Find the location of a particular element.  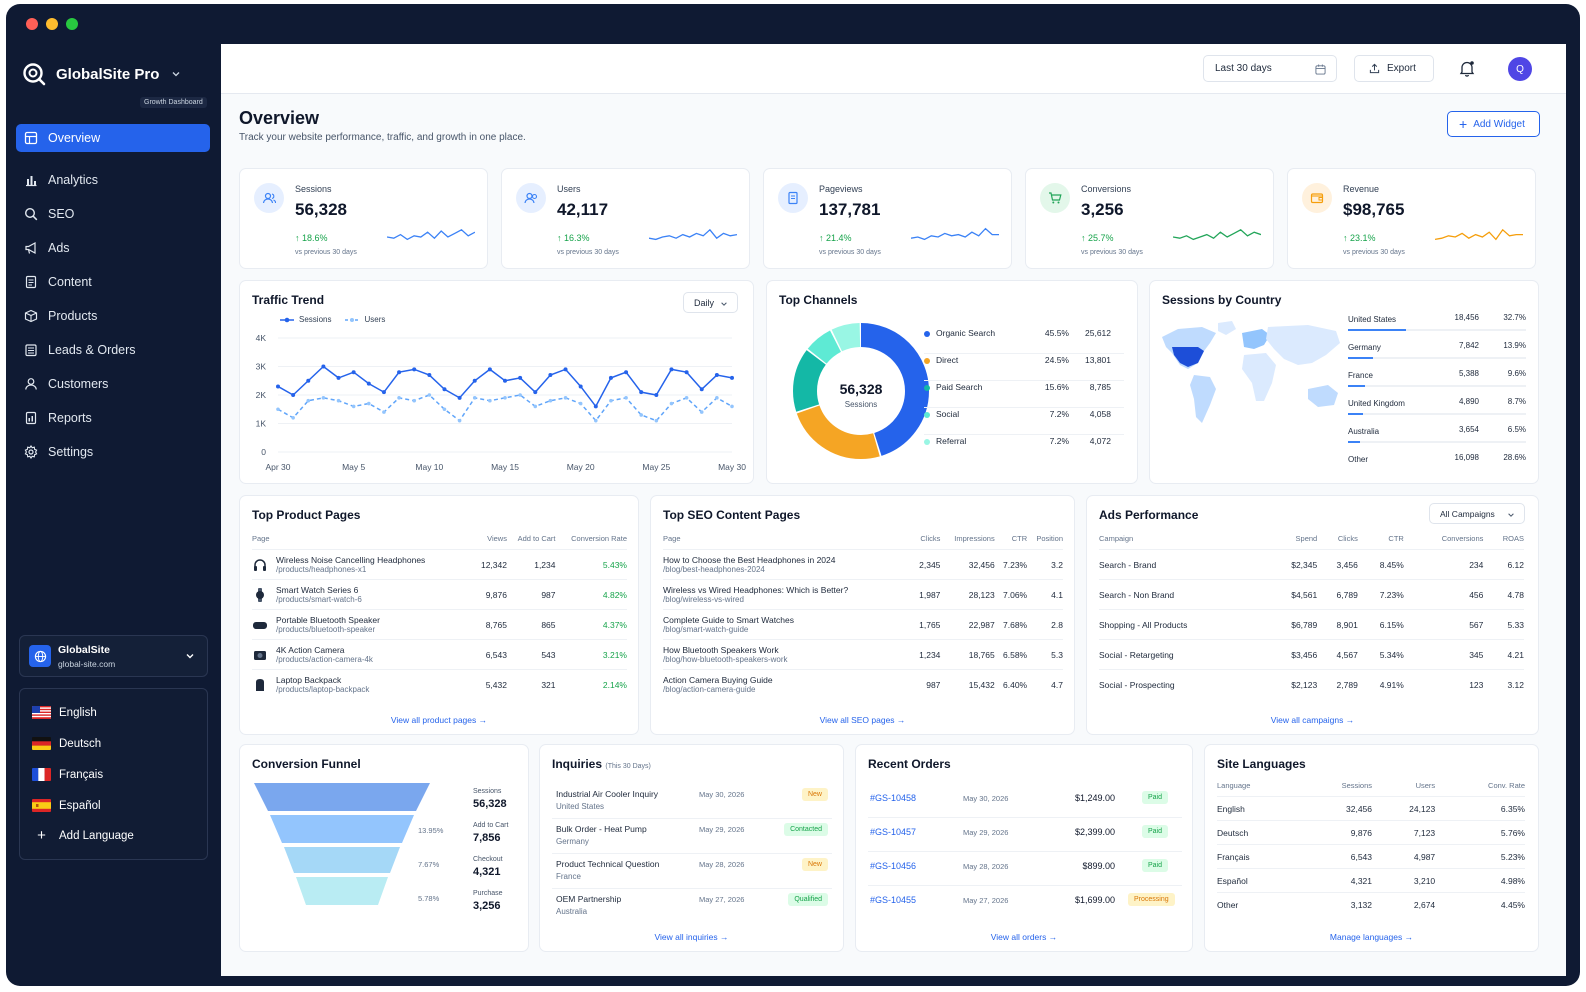

sidebar-item-content: Content is located at coordinates (113, 282).